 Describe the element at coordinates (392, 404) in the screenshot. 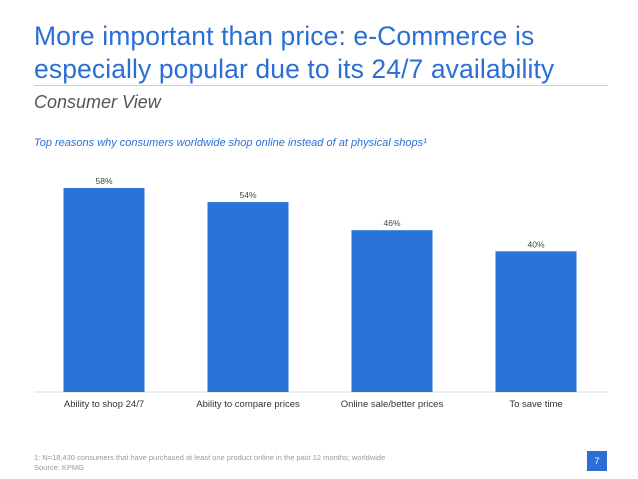

I see `category-label: Online sale/better prices` at that location.